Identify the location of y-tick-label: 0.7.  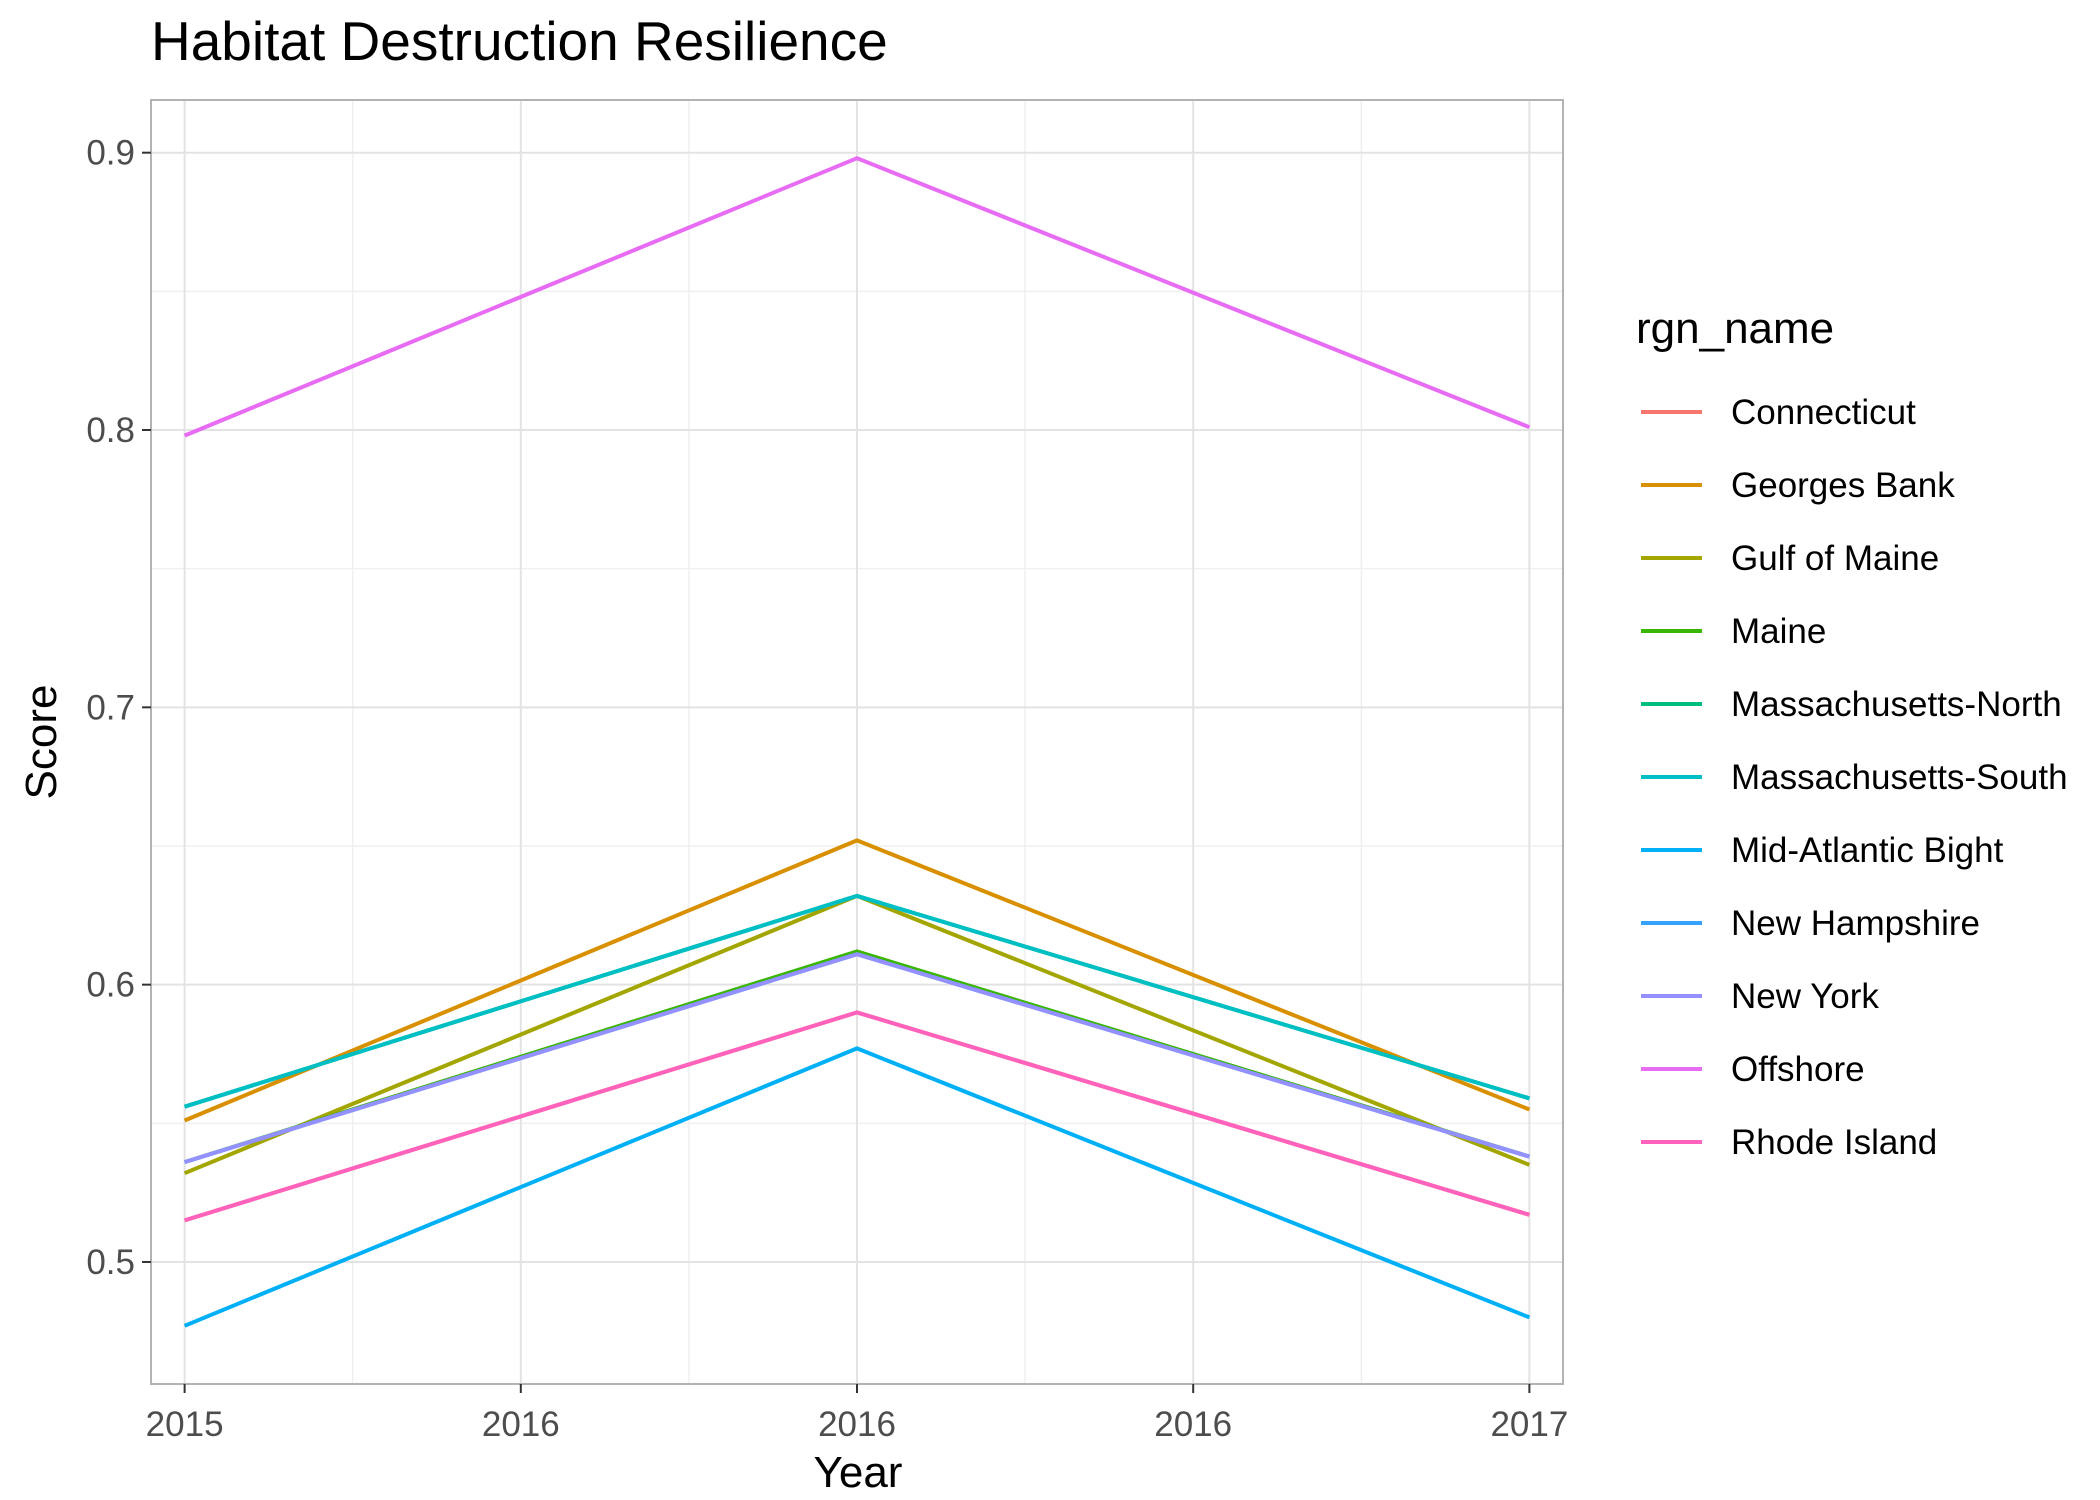
(110, 707).